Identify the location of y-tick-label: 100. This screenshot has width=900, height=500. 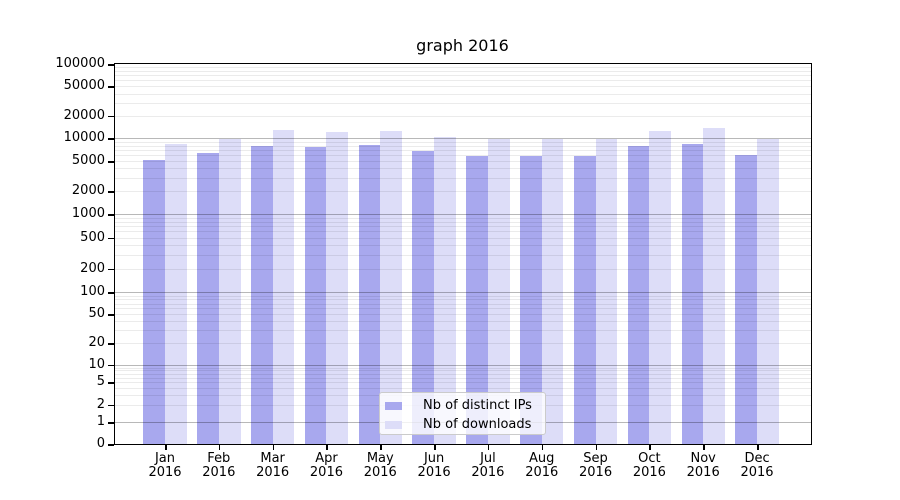
(92, 292).